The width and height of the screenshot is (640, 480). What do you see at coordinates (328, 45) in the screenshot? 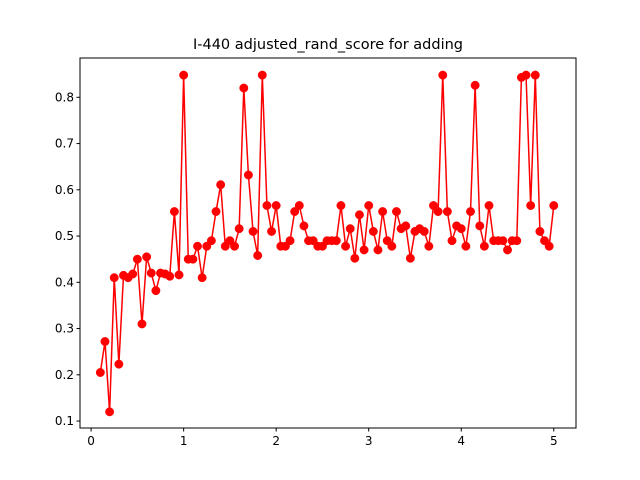
I see `chart-title: I-440 adjusted_rand_score for adding` at bounding box center [328, 45].